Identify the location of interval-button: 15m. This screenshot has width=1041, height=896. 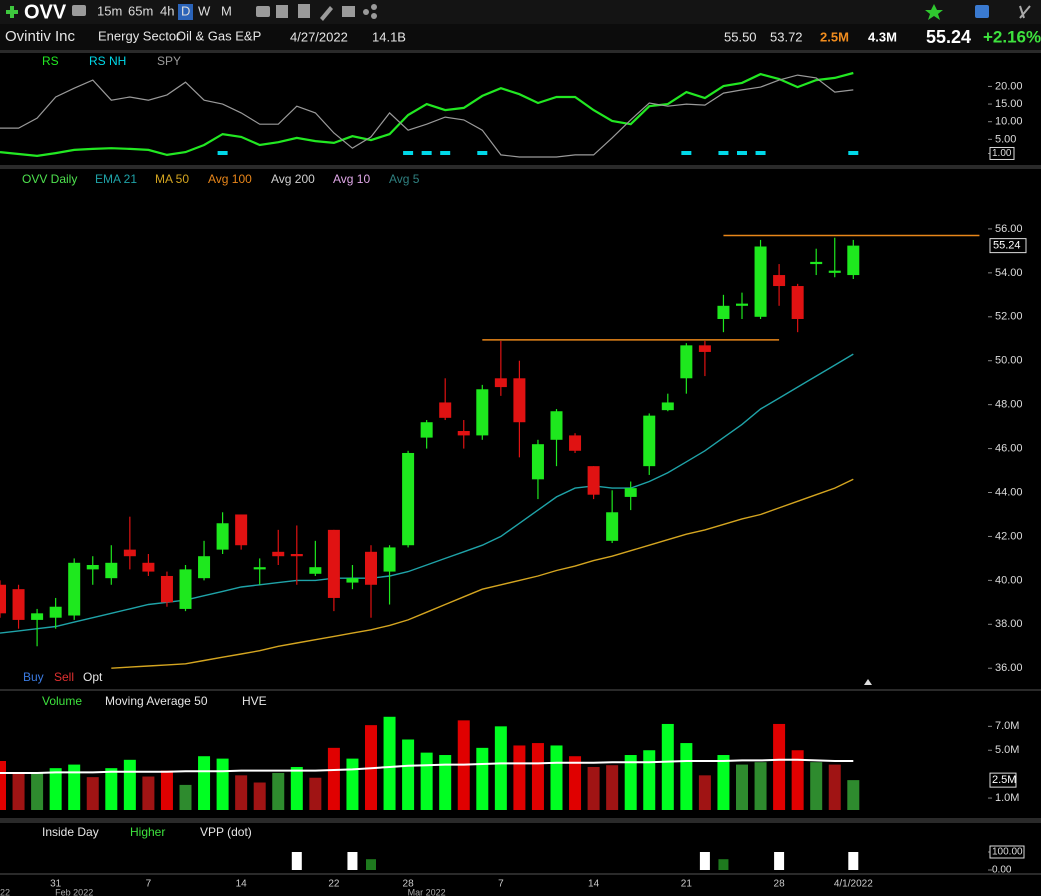
(109, 10).